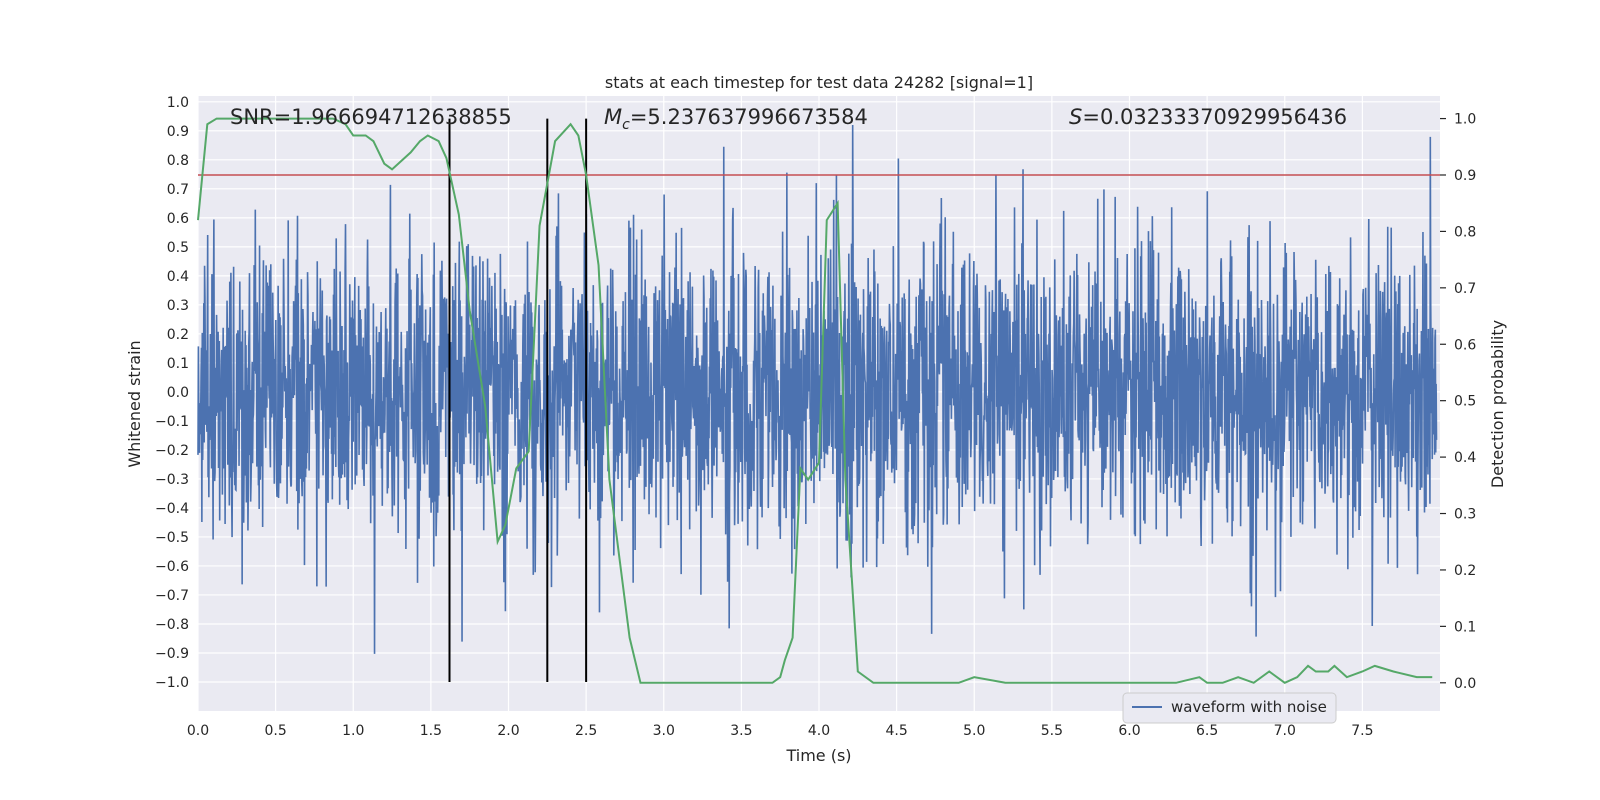  Describe the element at coordinates (818, 755) in the screenshot. I see `x-axis-label: Time (s)` at that location.